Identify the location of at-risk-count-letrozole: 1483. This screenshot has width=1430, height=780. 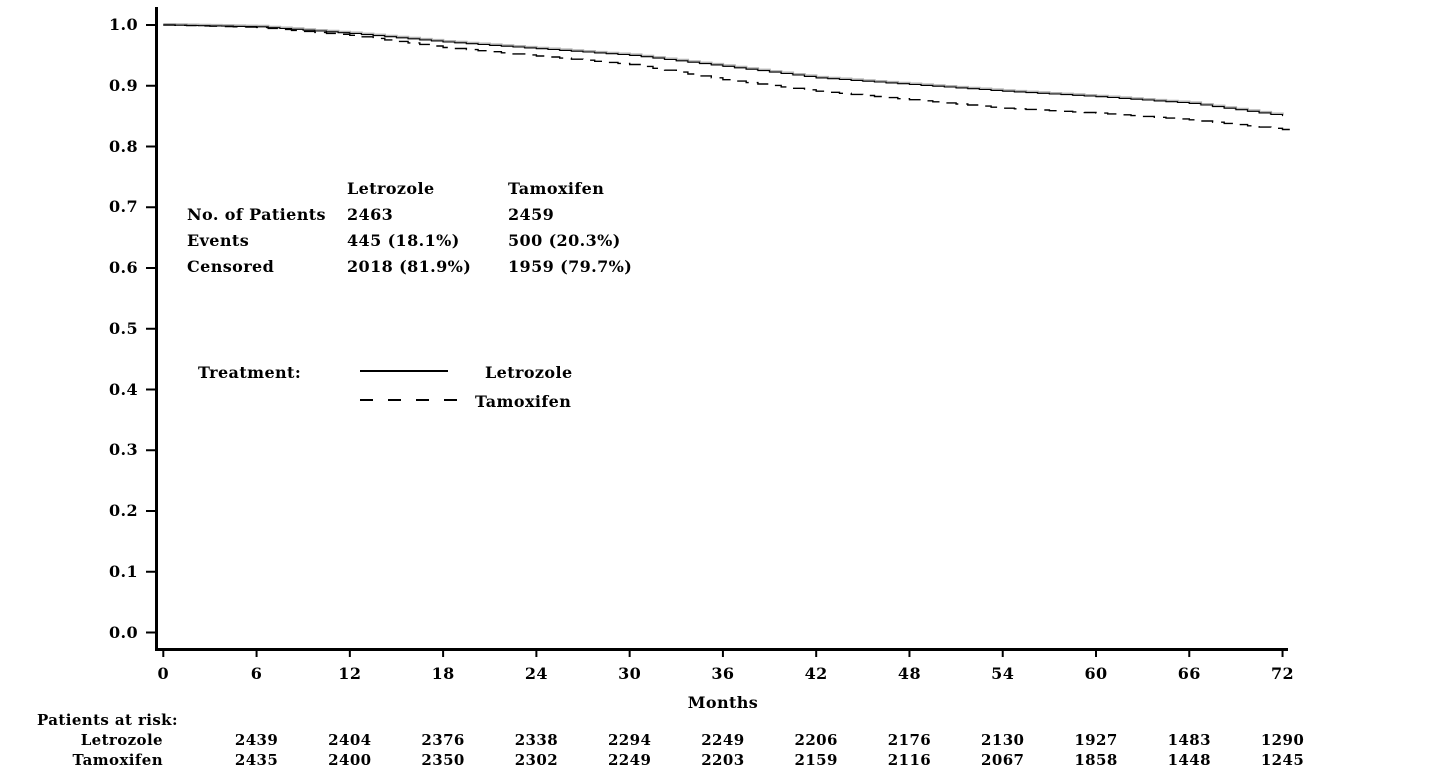
(1189, 740).